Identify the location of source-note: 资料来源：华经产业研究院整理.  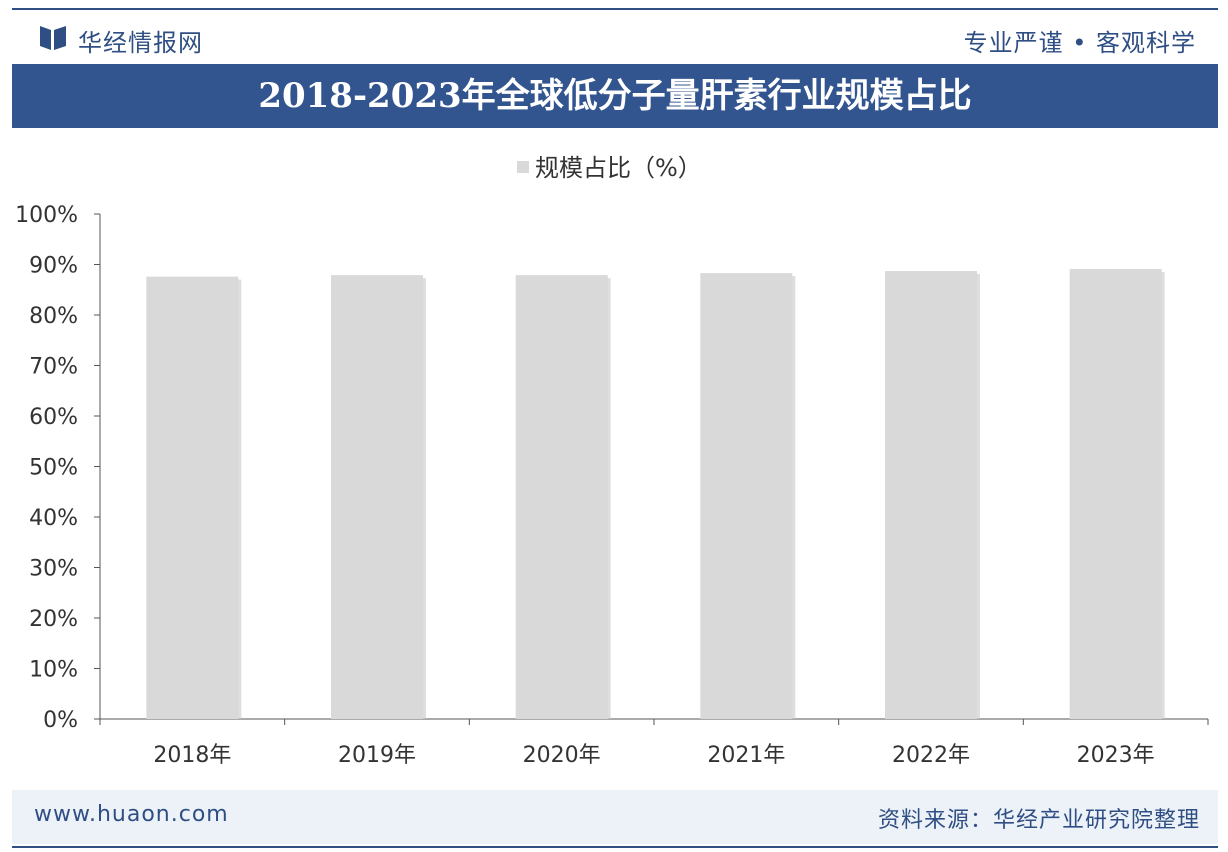
(1038, 820).